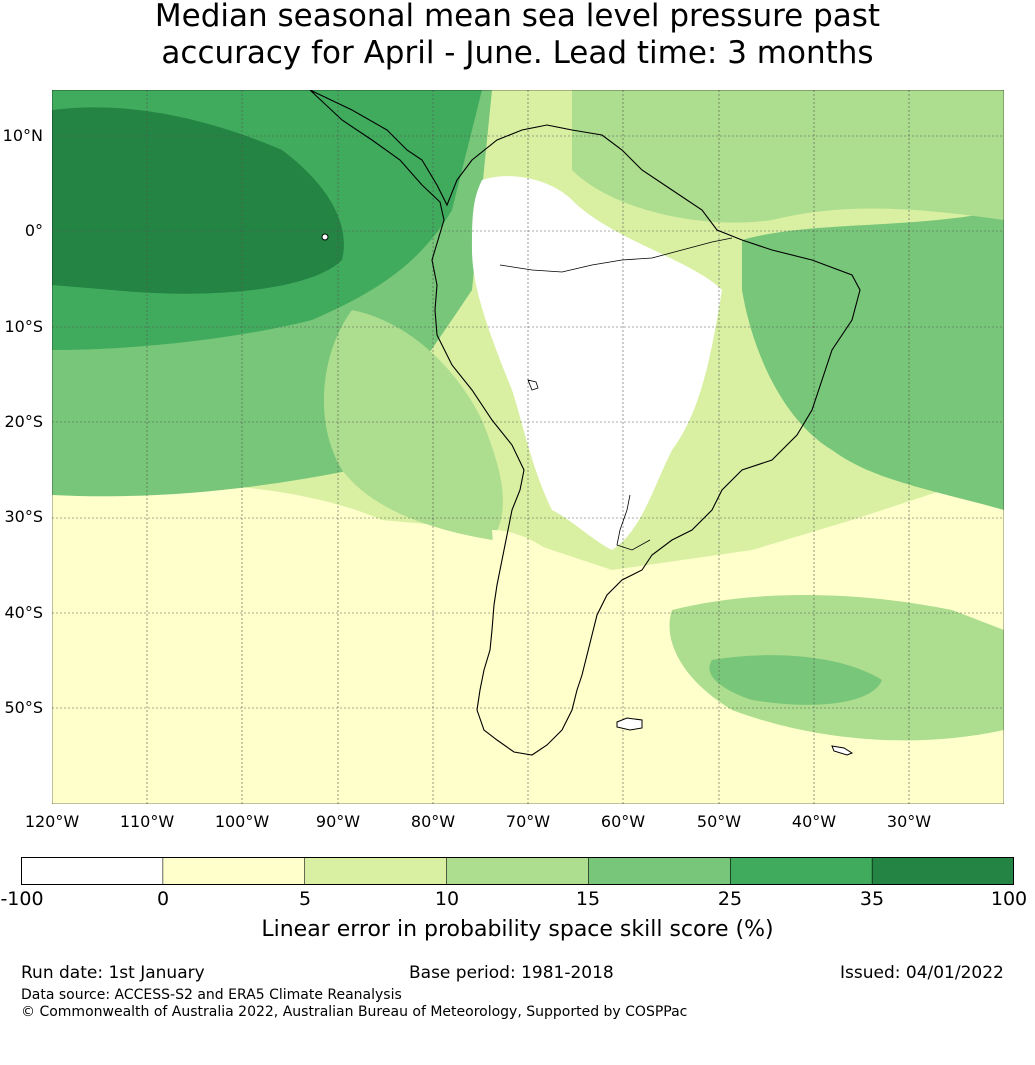 The image size is (1035, 1065). What do you see at coordinates (873, 360) in the screenshot?
I see `skill-region-east` at bounding box center [873, 360].